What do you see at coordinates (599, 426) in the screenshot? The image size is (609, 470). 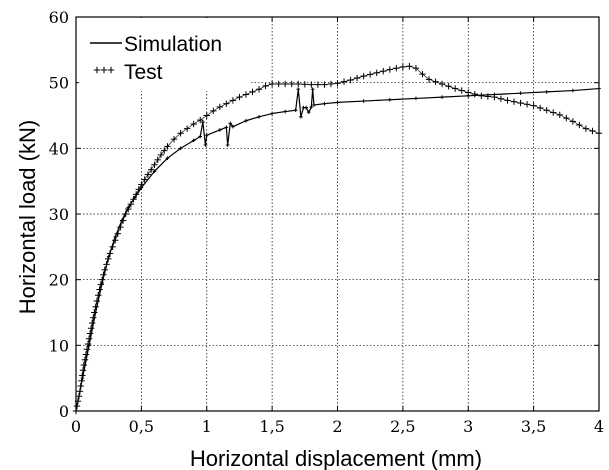 I see `x-tick-label: 4` at bounding box center [599, 426].